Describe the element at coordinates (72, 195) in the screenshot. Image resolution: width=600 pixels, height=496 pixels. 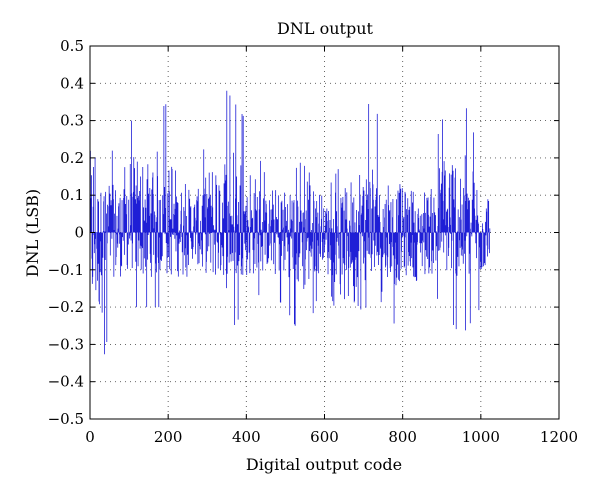
I see `y-tick-label: 0.1` at that location.